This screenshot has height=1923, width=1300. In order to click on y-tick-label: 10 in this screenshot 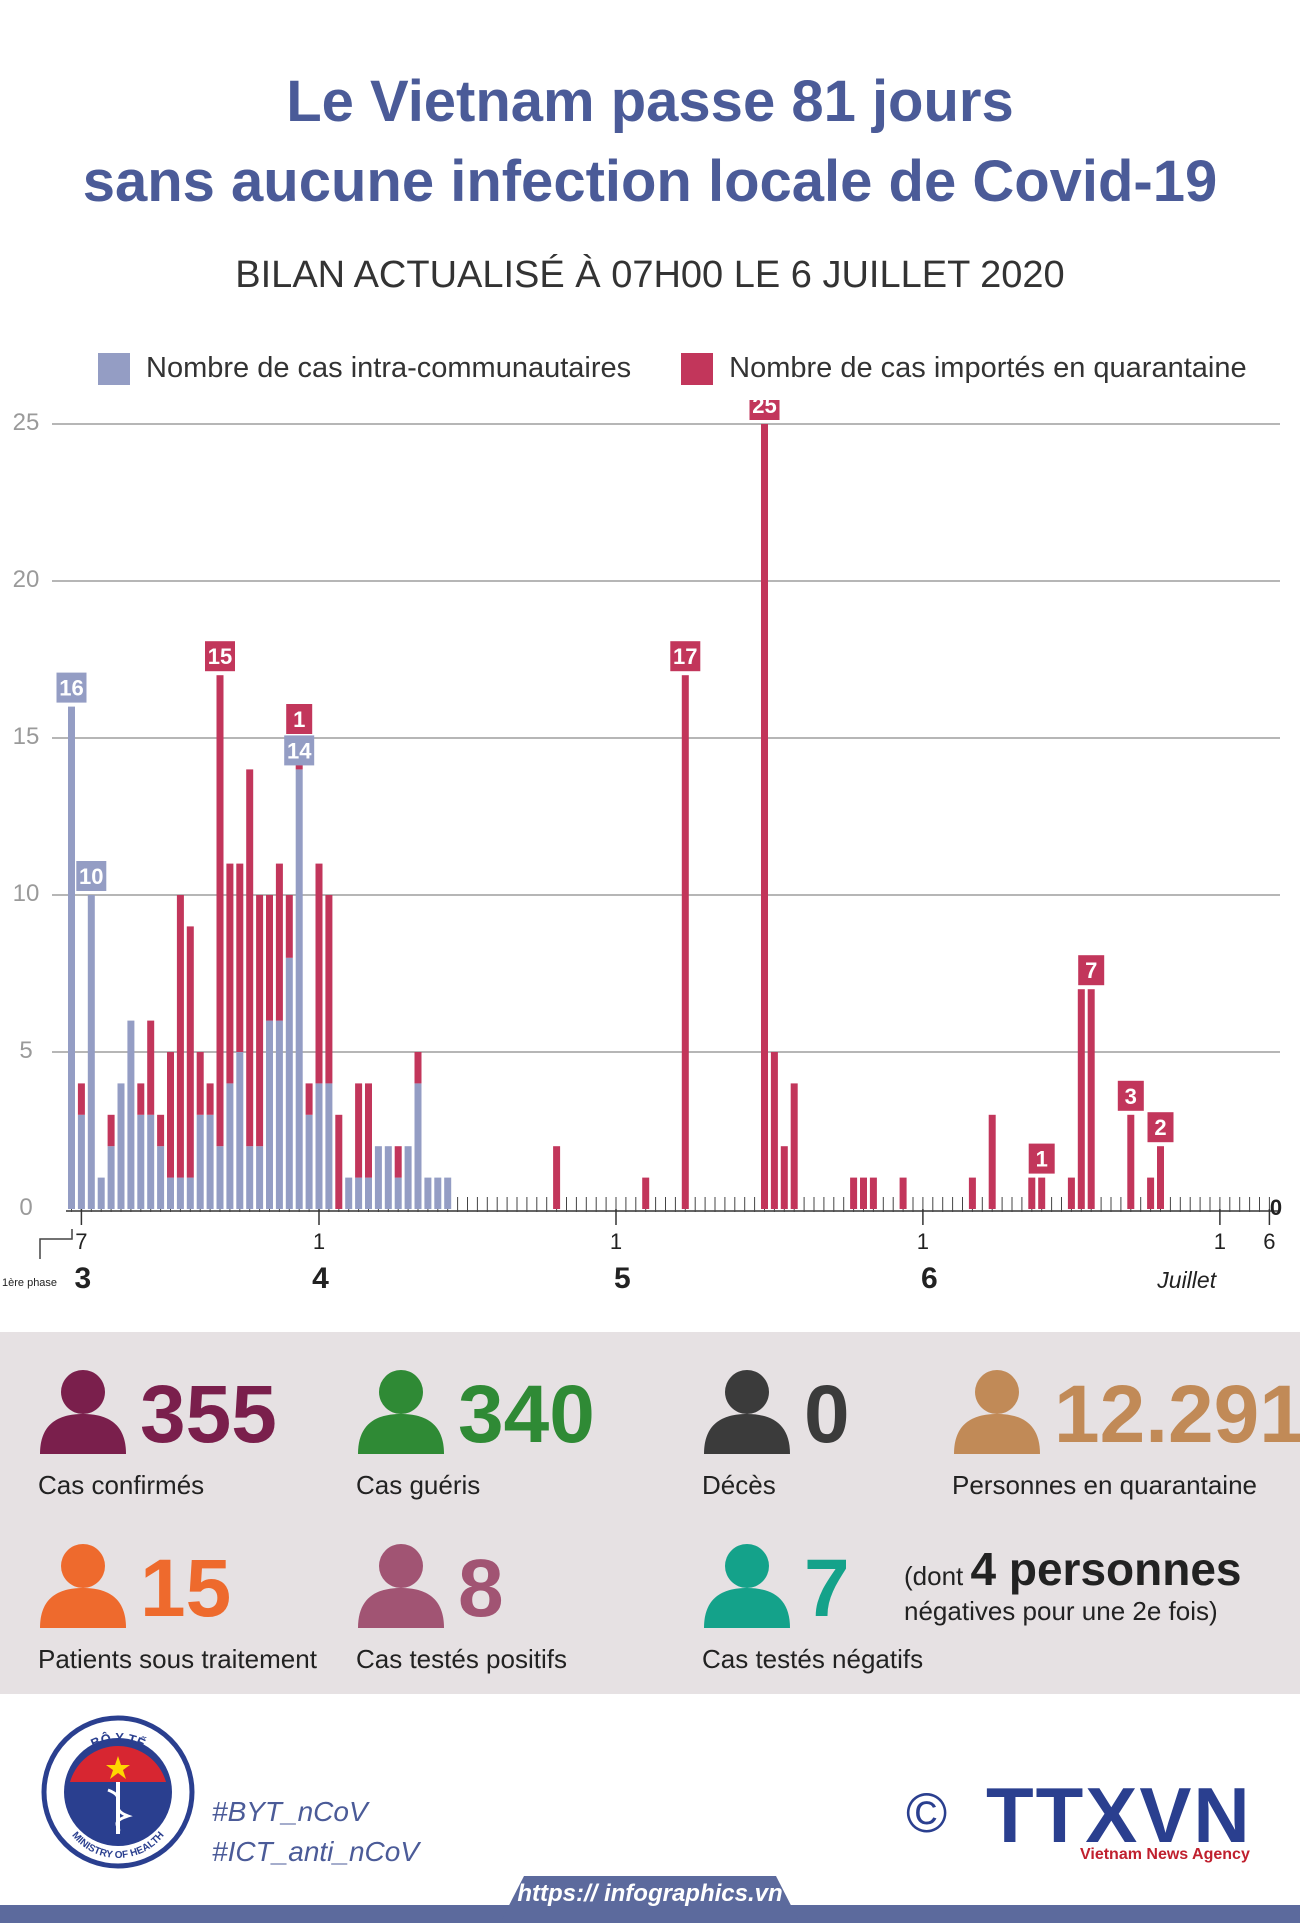, I will do `click(26, 893)`.